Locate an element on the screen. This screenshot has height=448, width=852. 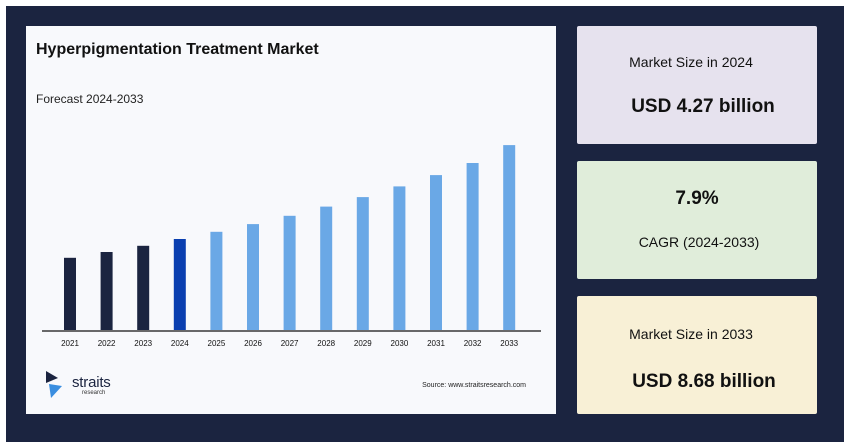
x-tick-label-2030: 2030 is located at coordinates (400, 343).